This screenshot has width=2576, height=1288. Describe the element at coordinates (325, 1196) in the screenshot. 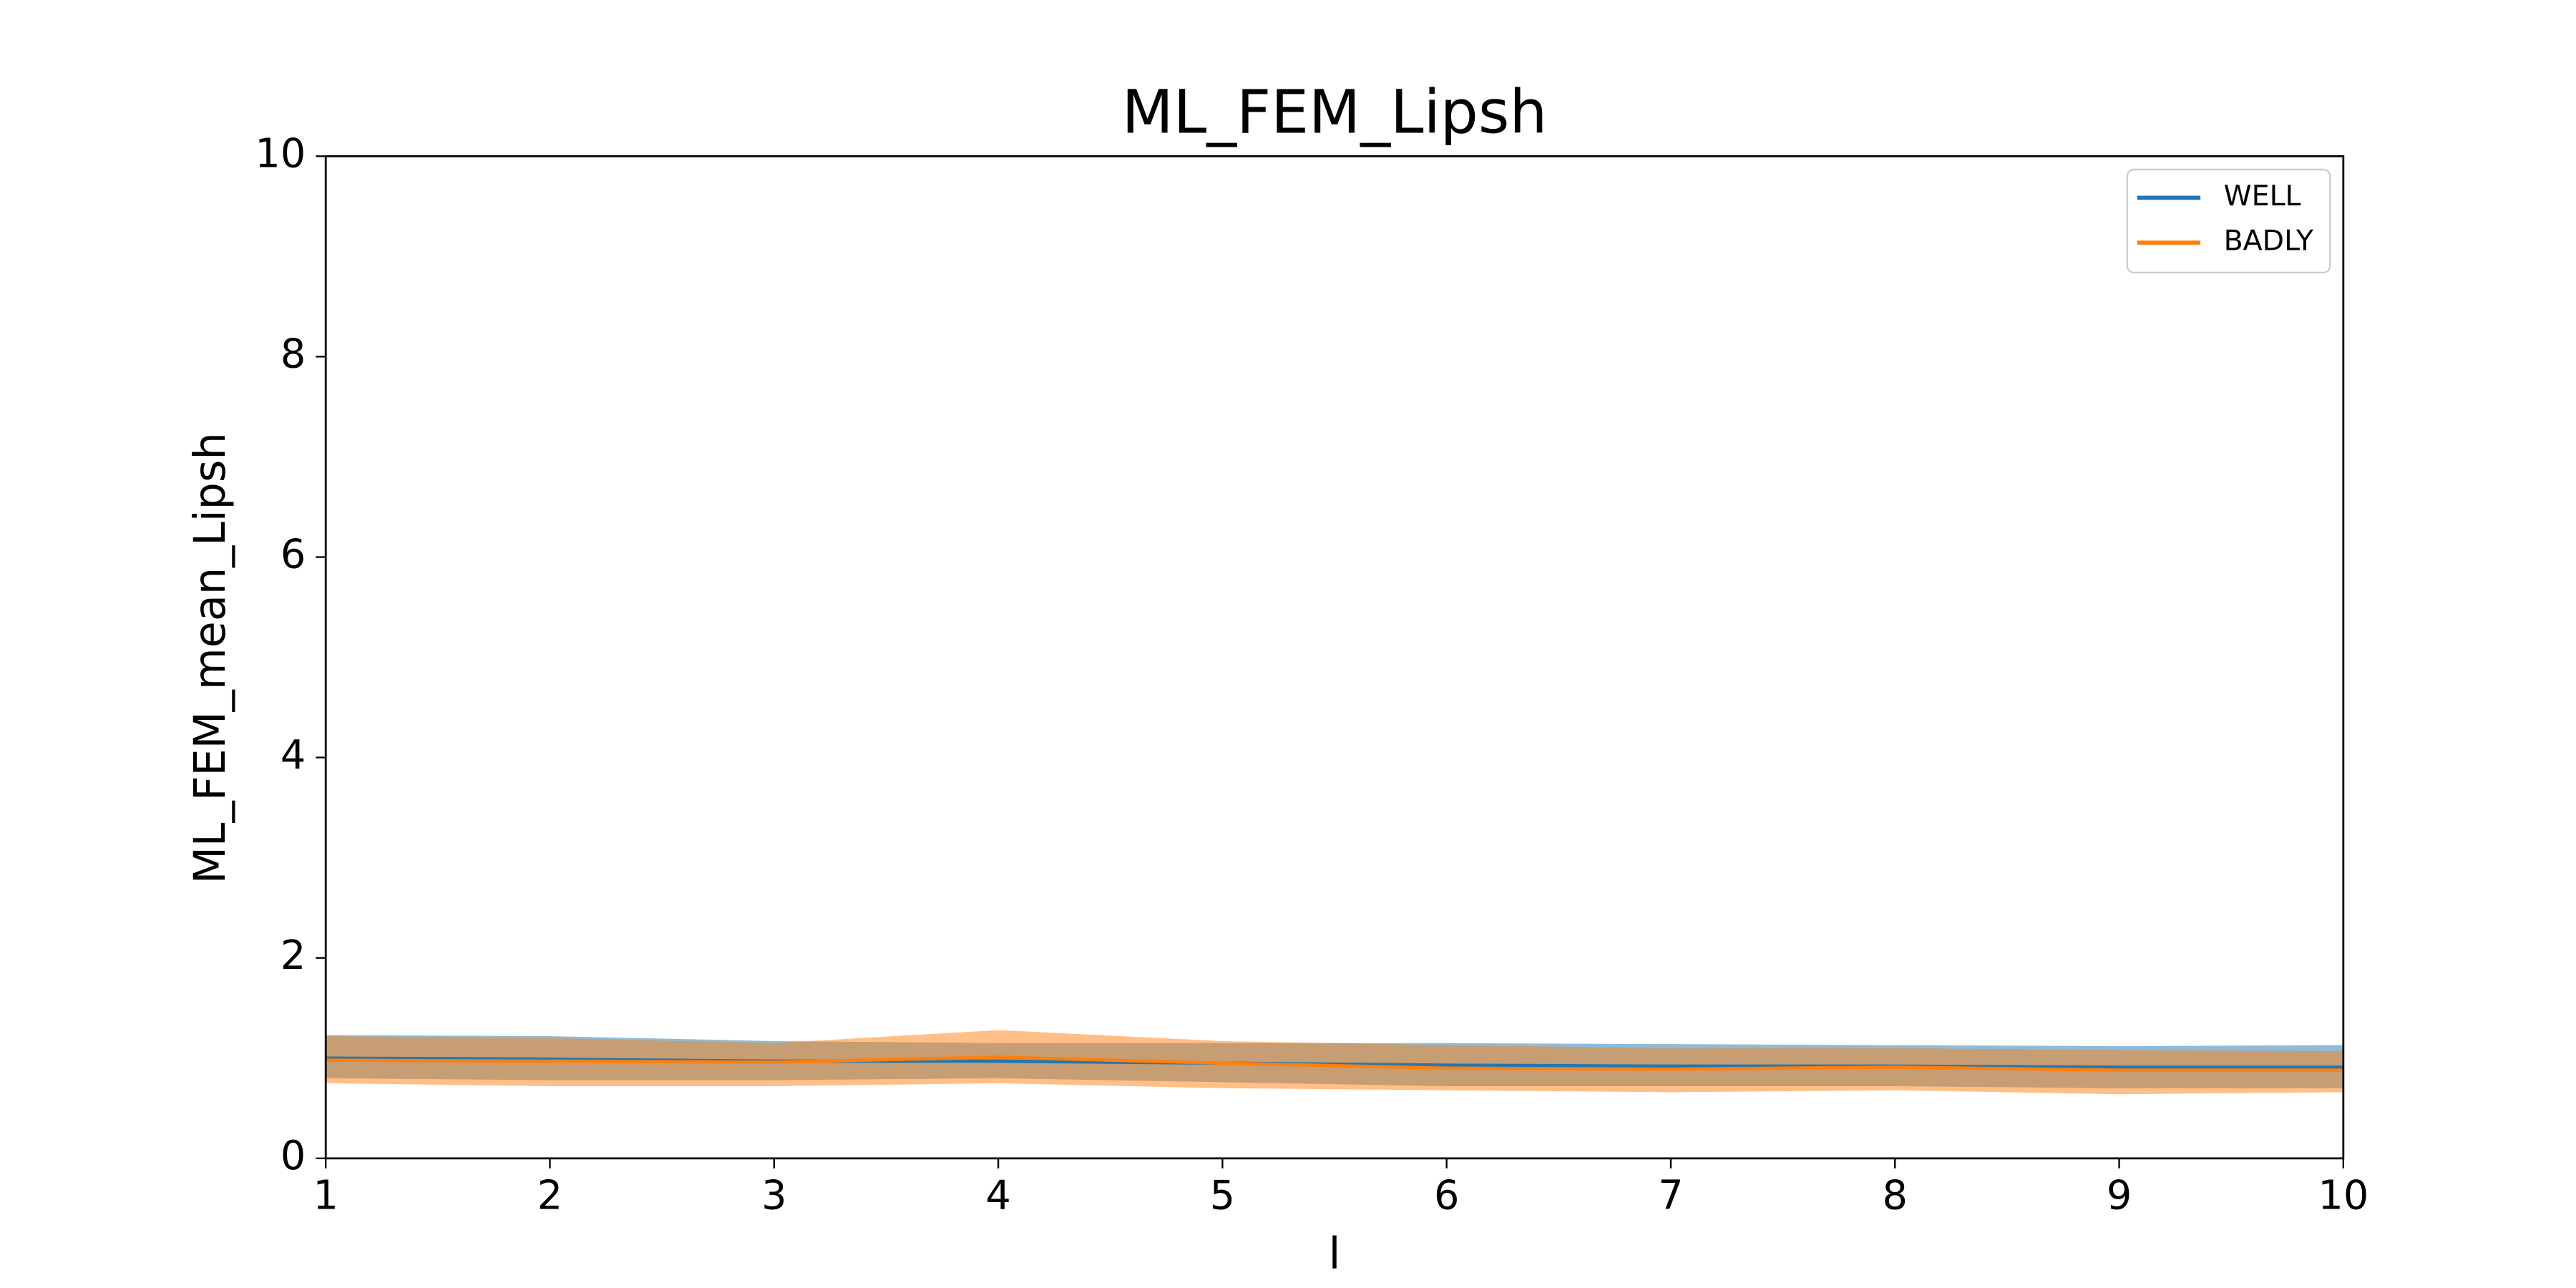

I see `x-tick-label: 1` at that location.